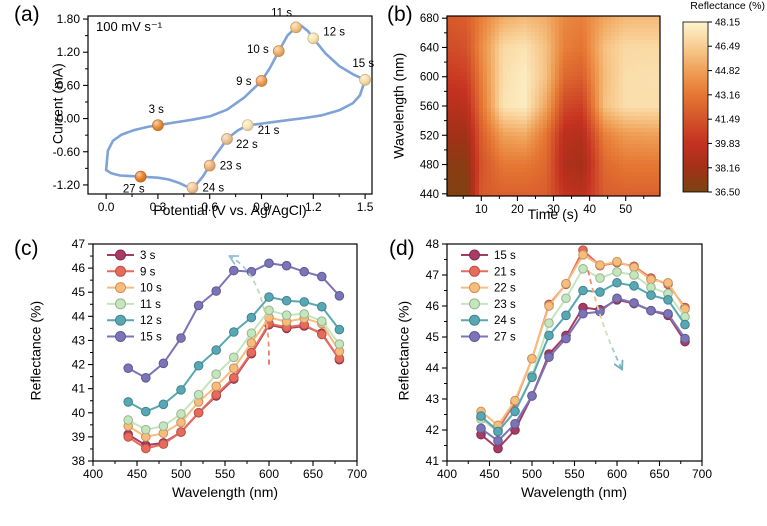  I want to click on svg-text: 560, so click(429, 107).